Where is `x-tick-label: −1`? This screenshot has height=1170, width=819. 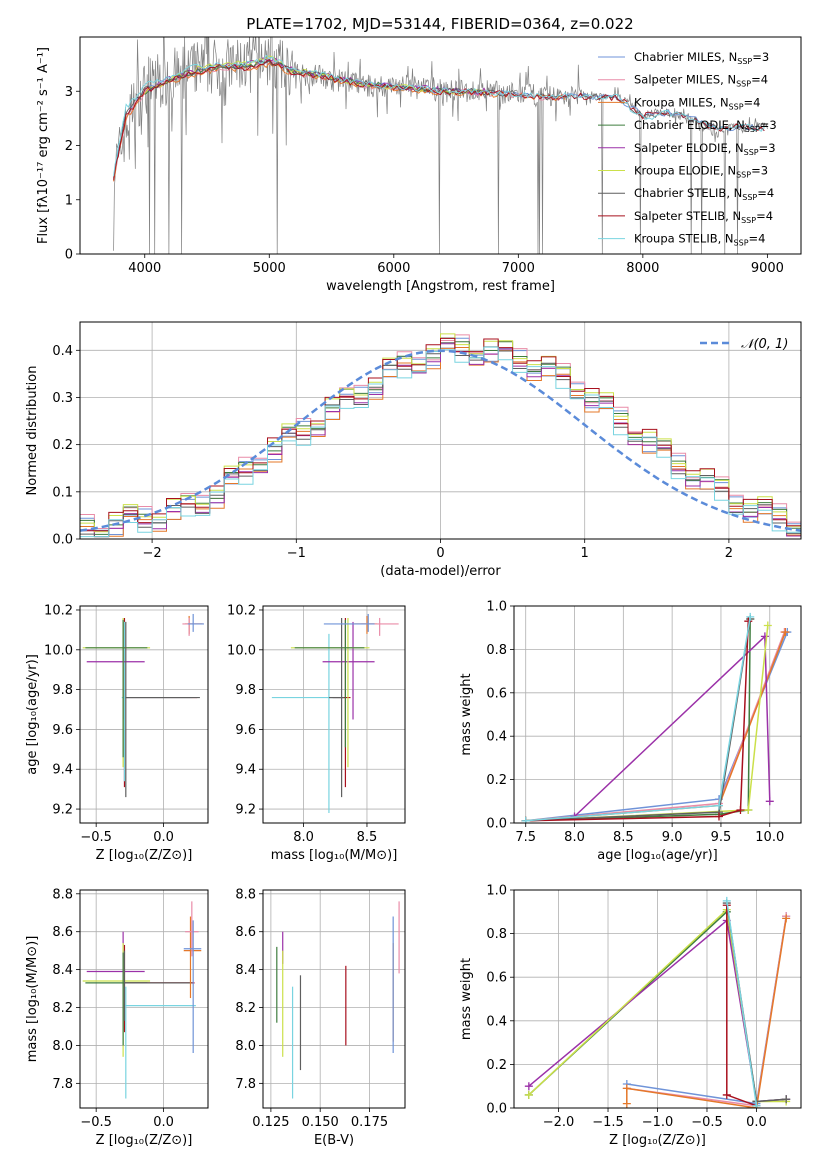 x-tick-label: −1 is located at coordinates (296, 553).